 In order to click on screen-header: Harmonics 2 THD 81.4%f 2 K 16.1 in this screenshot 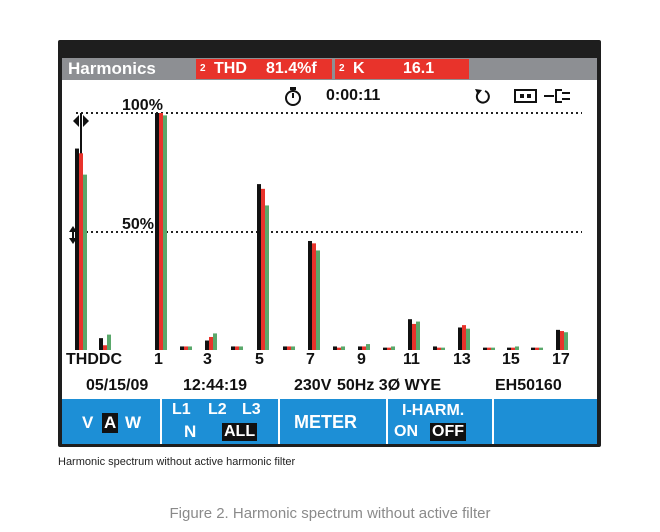, I will do `click(329, 69)`.